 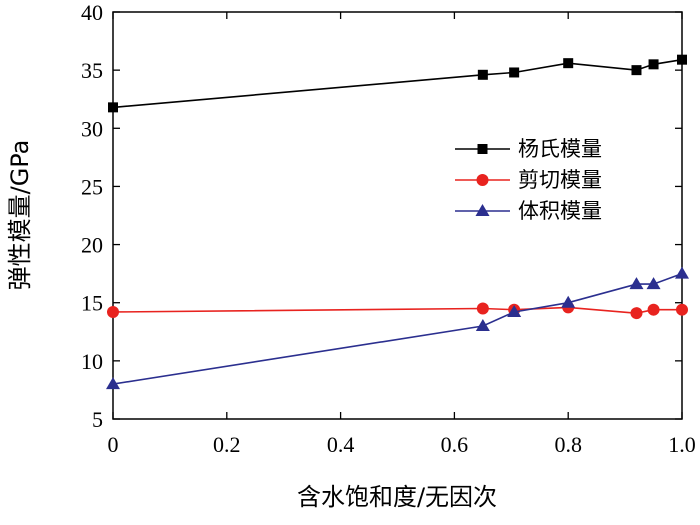 I want to click on legend-label: 杨氏模量, so click(x=560, y=149).